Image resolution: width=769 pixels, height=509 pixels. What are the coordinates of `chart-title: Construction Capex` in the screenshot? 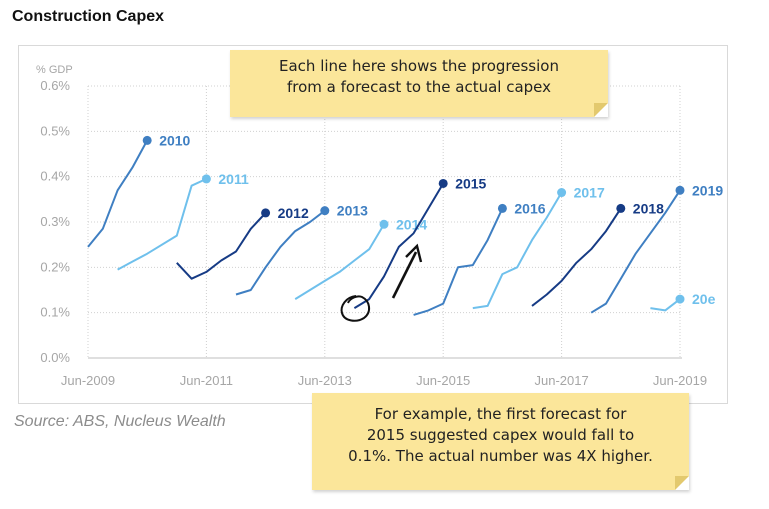 It's located at (88, 16).